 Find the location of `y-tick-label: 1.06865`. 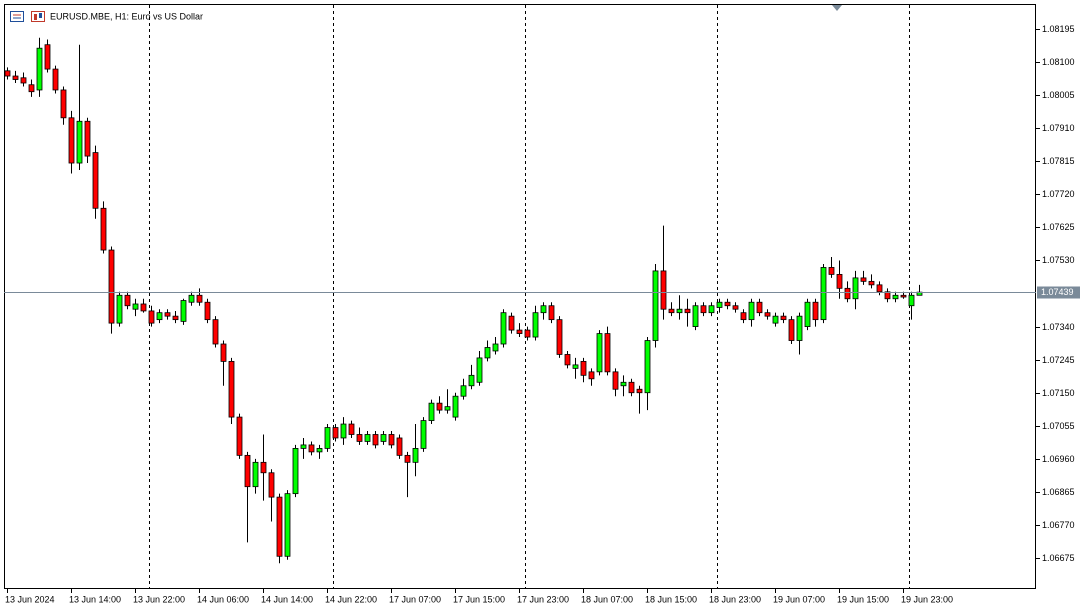

y-tick-label: 1.06865 is located at coordinates (1058, 492).